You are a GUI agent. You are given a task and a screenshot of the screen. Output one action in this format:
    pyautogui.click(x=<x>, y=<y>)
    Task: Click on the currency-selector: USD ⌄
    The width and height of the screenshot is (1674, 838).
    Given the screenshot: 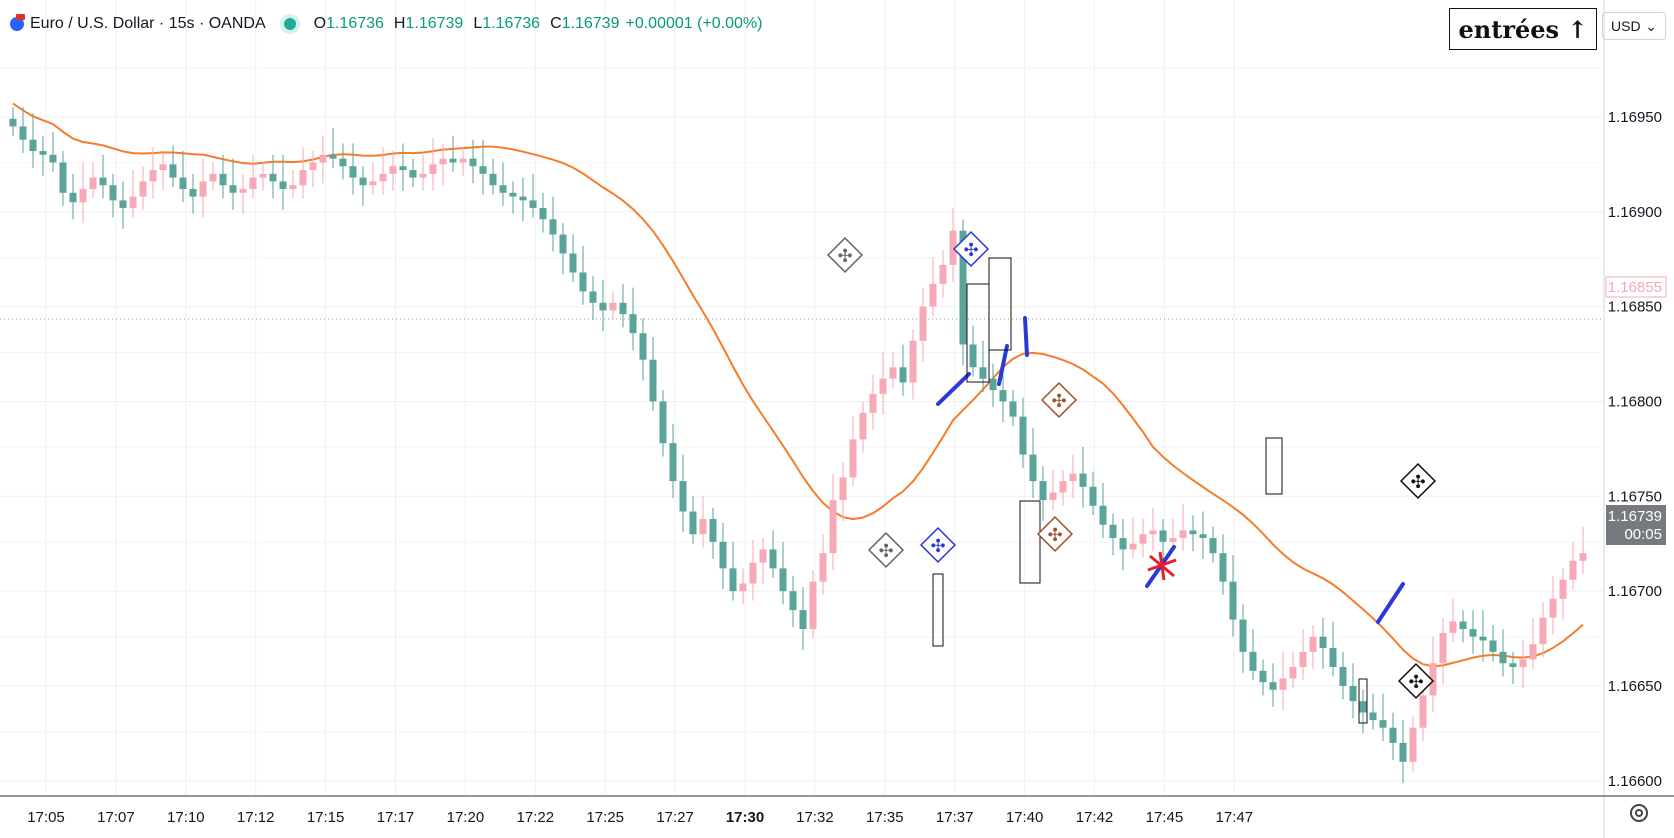 What is the action you would take?
    pyautogui.click(x=1634, y=26)
    